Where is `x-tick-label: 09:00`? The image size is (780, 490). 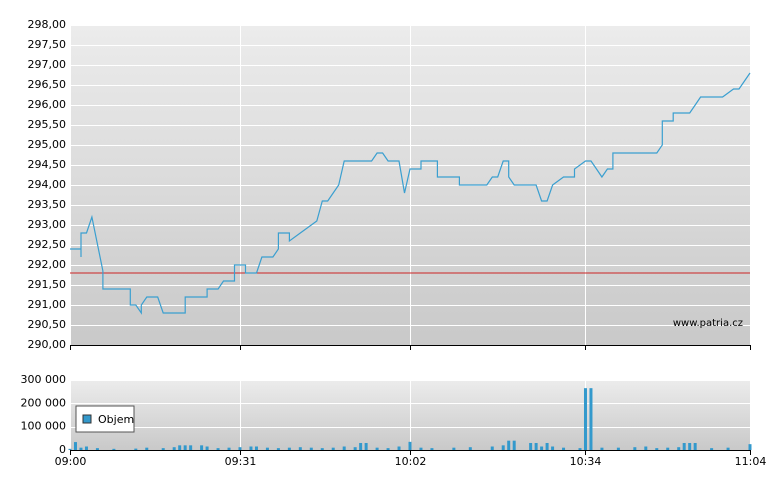
x-tick-label: 09:00 is located at coordinates (71, 461).